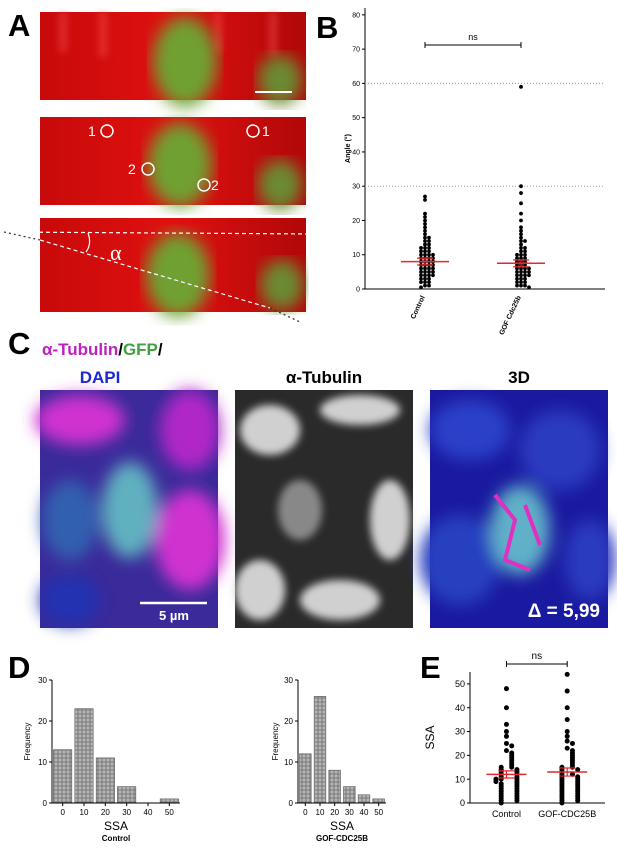 The height and width of the screenshot is (854, 617). I want to click on significance-bracket, so click(473, 45).